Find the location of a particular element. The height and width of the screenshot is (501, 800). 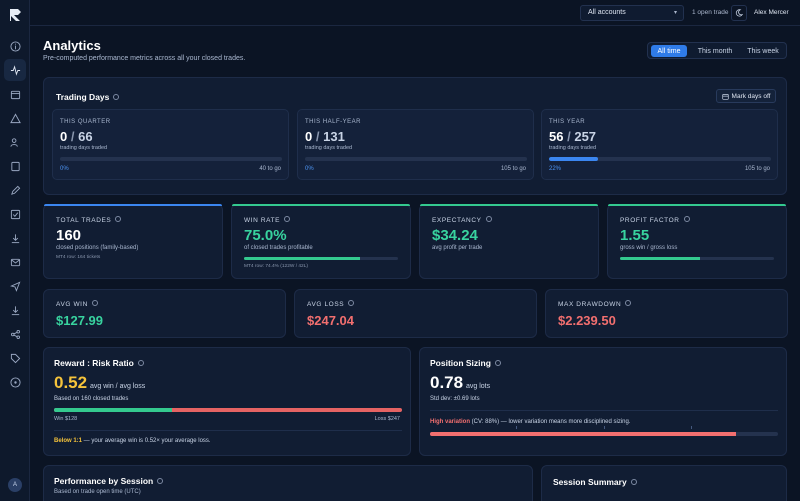

tag-icon is located at coordinates (15, 358).